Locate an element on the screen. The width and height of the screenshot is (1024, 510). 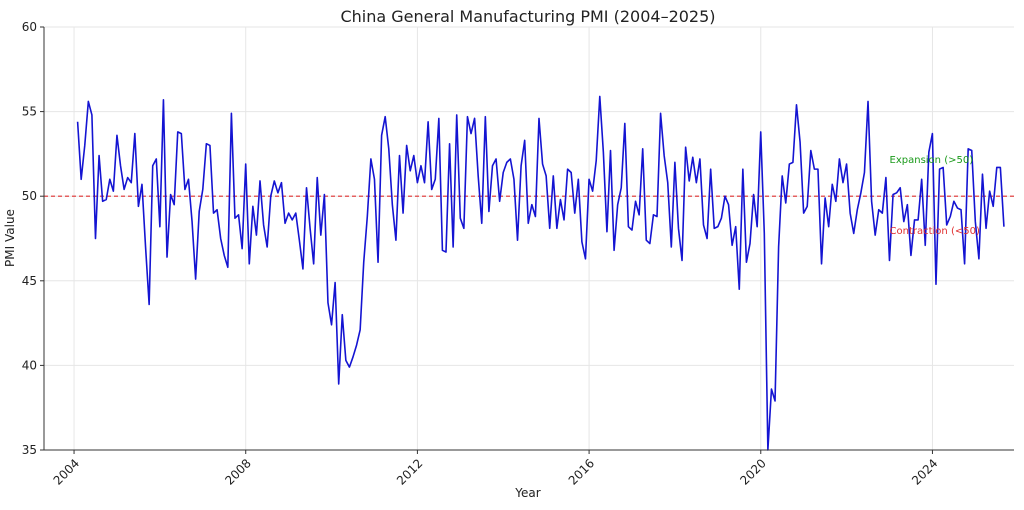
annotations: Expansion (>50) Contraction (<50) is located at coordinates (935, 196).